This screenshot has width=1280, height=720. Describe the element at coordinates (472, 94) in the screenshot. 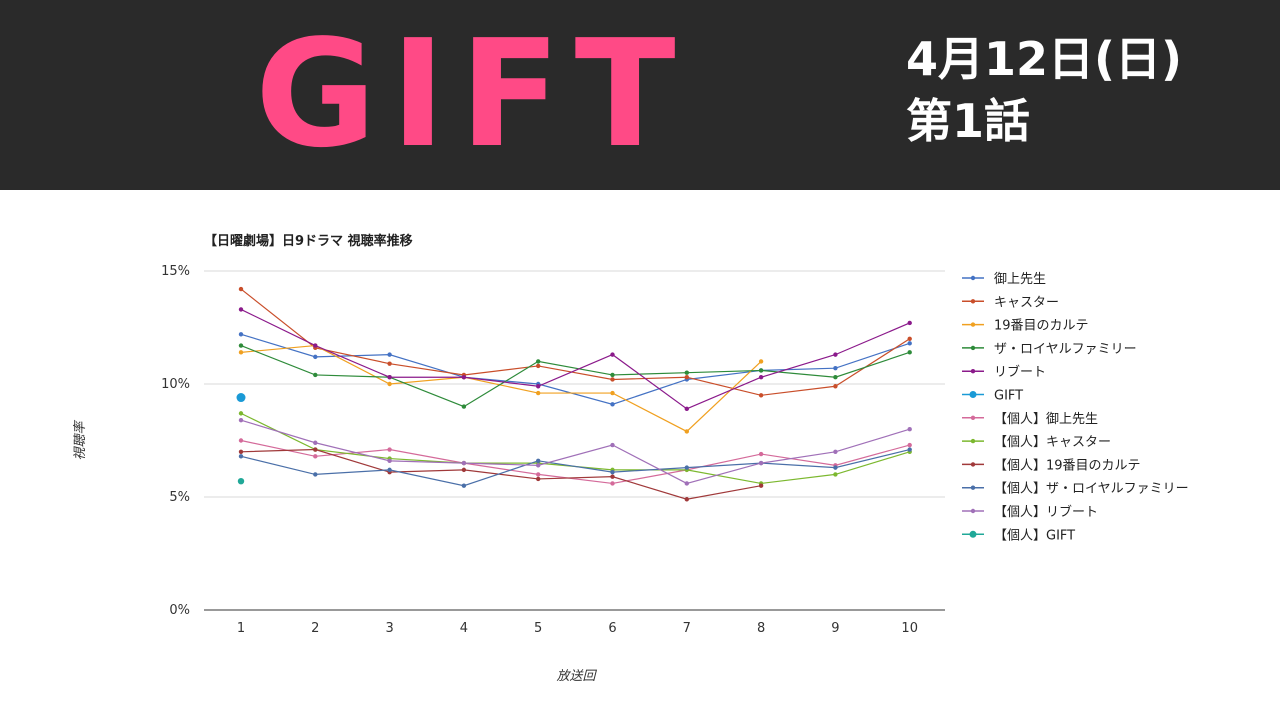

I see `show-title: GIFT` at that location.